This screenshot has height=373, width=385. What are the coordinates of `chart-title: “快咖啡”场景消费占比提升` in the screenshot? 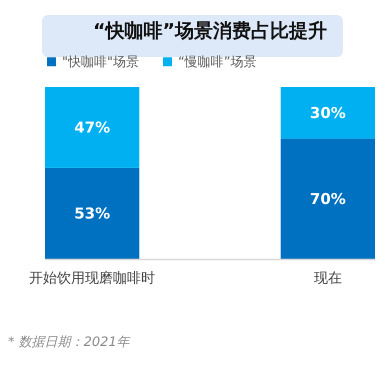 It's located at (210, 31).